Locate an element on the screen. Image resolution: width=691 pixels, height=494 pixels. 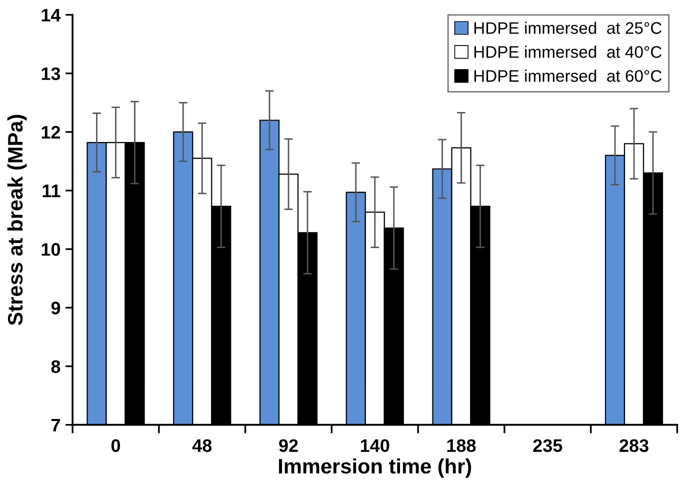
y-axis-title: Stress at break (MPa) is located at coordinates (17, 220).